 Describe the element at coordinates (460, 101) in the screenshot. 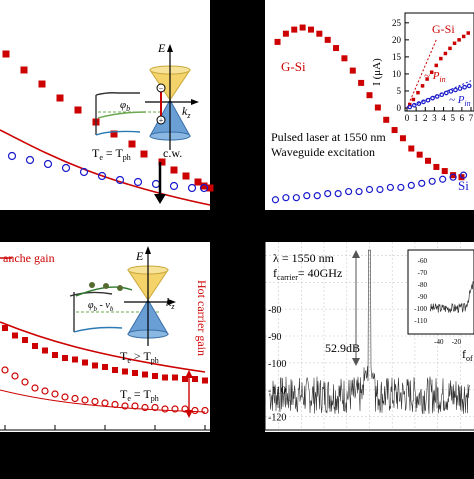

I see `panel-b-inset-pin-label-blue: ~ Pin` at that location.